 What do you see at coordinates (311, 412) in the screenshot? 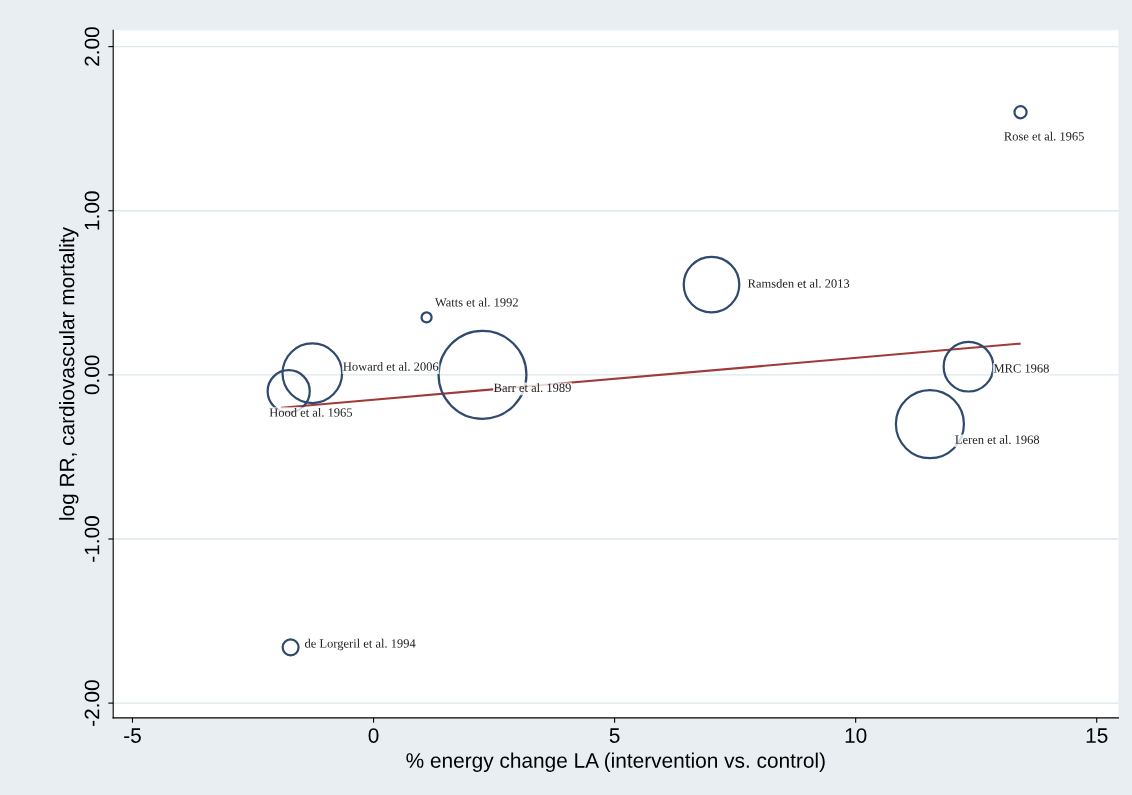
I see `annotation: Hood et al. 1965` at bounding box center [311, 412].